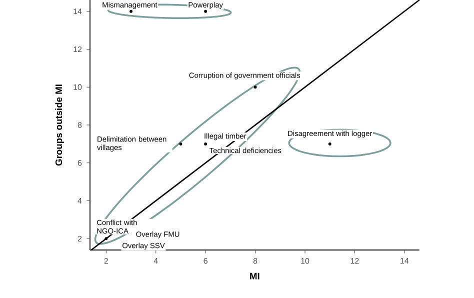  What do you see at coordinates (80, 201) in the screenshot?
I see `y-tick-label: 4` at bounding box center [80, 201].